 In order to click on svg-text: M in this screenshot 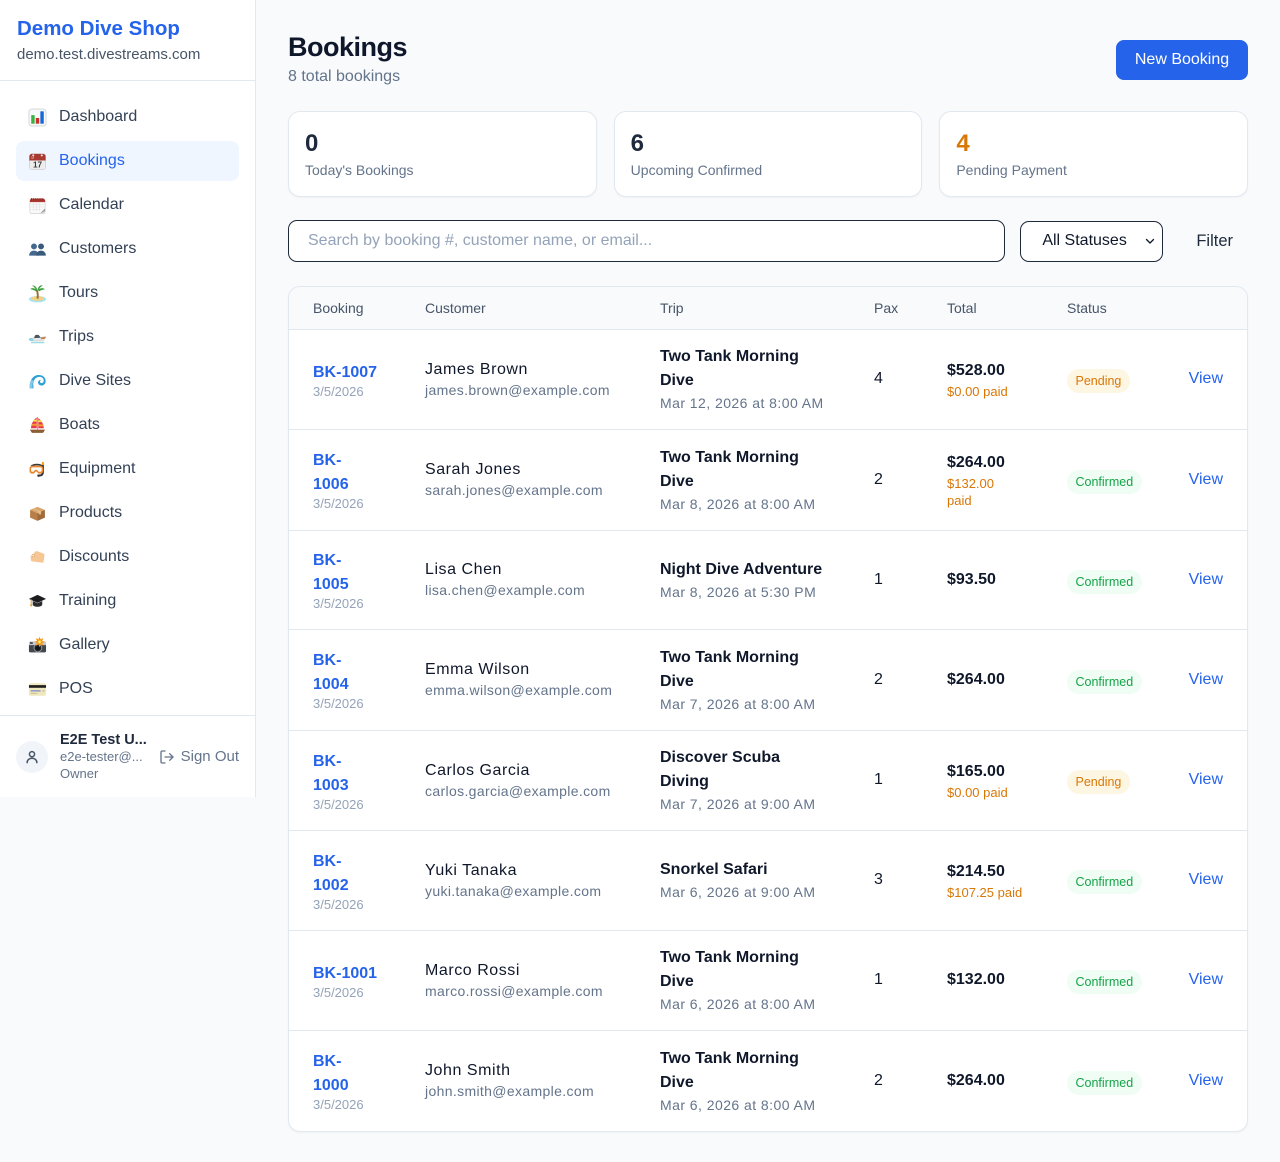, I will do `click(32, 157)`.